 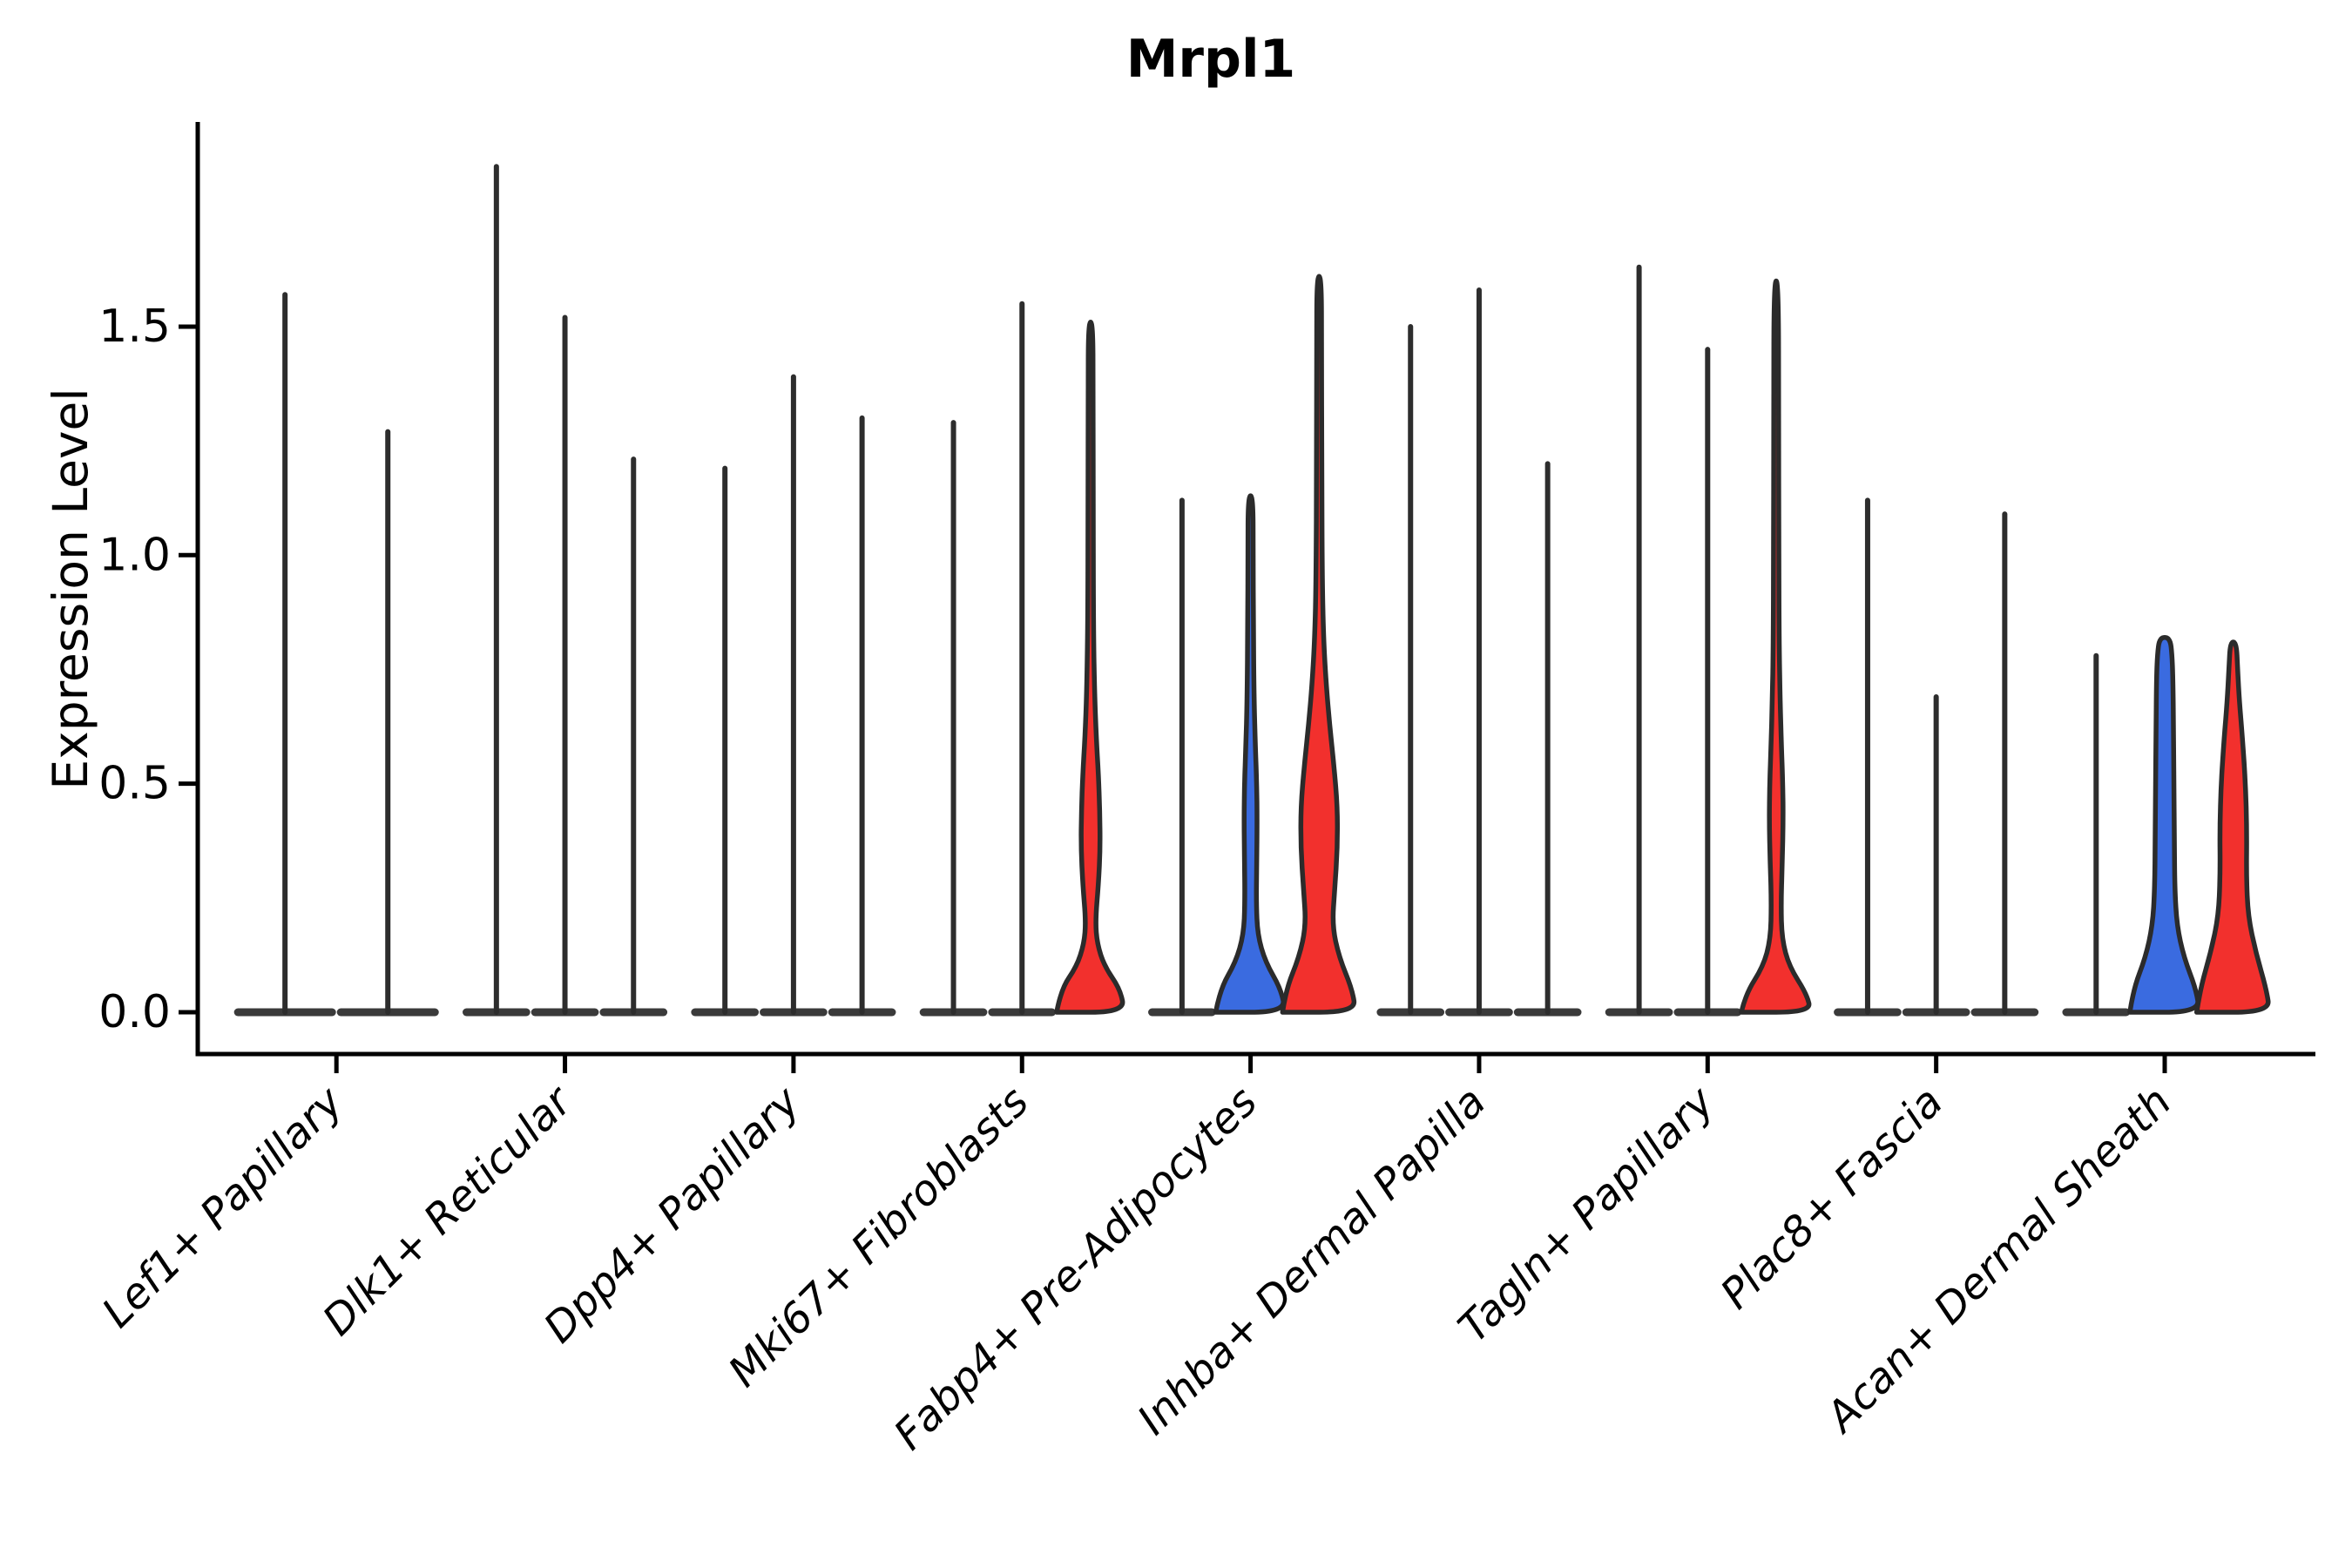 I want to click on x-tick-label: Plac8+ Fascia, so click(x=1832, y=1198).